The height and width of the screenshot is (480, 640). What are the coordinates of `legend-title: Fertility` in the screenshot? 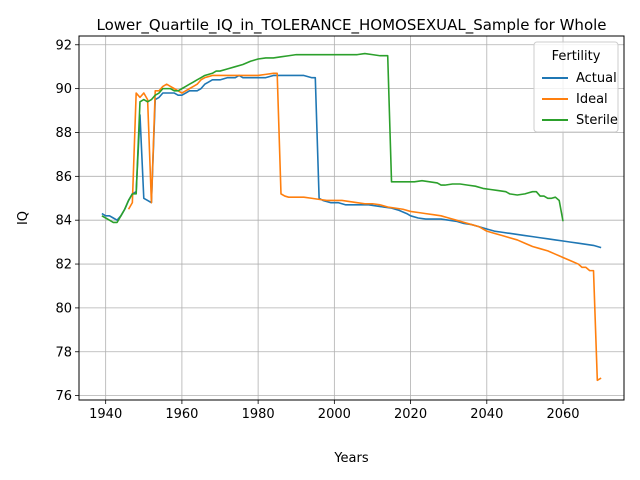 It's located at (576, 56).